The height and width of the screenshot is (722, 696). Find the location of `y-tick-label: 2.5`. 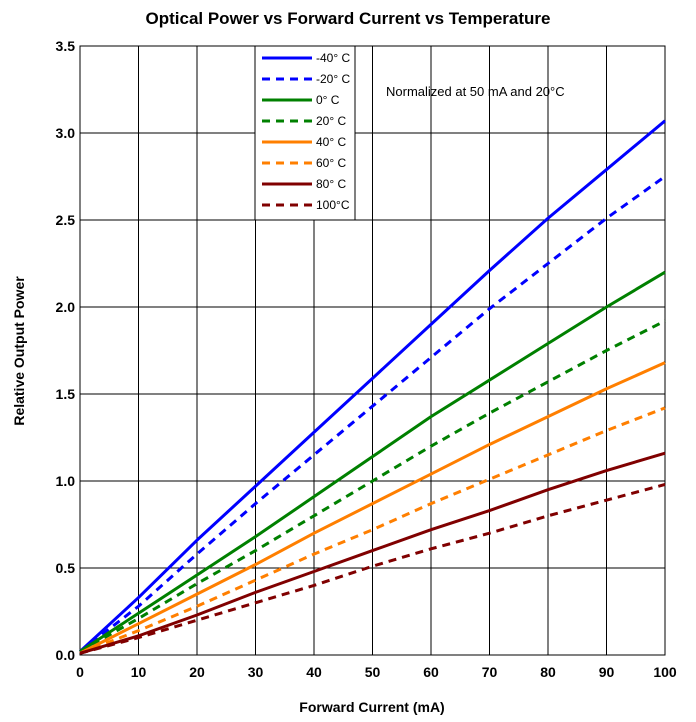

y-tick-label: 2.5 is located at coordinates (66, 220).